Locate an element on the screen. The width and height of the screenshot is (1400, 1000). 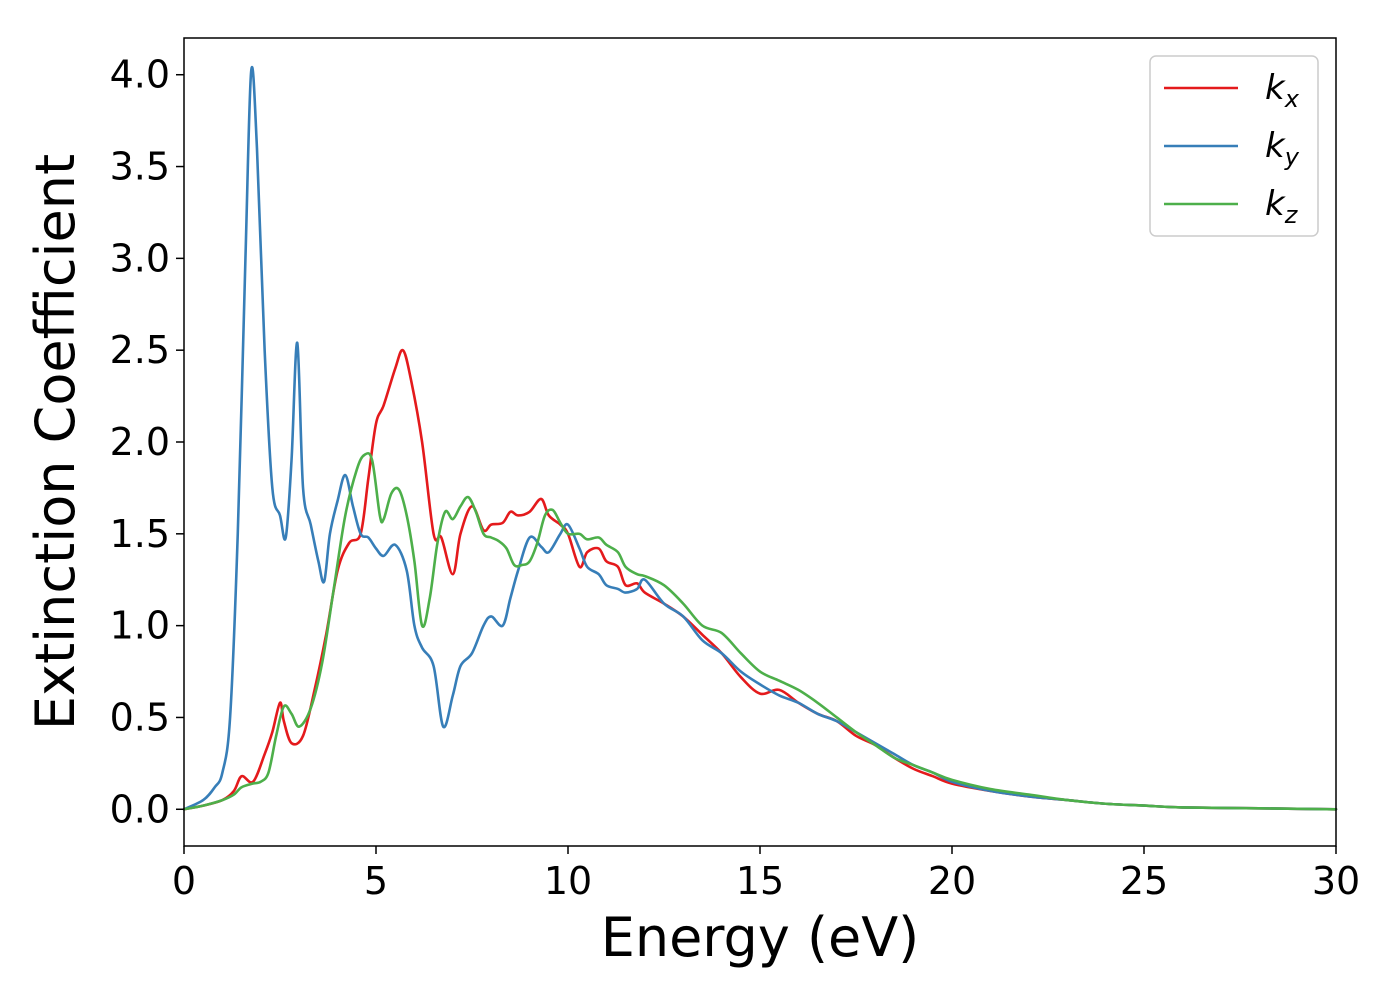
y-tick-label: 2.5 is located at coordinates (140, 350).